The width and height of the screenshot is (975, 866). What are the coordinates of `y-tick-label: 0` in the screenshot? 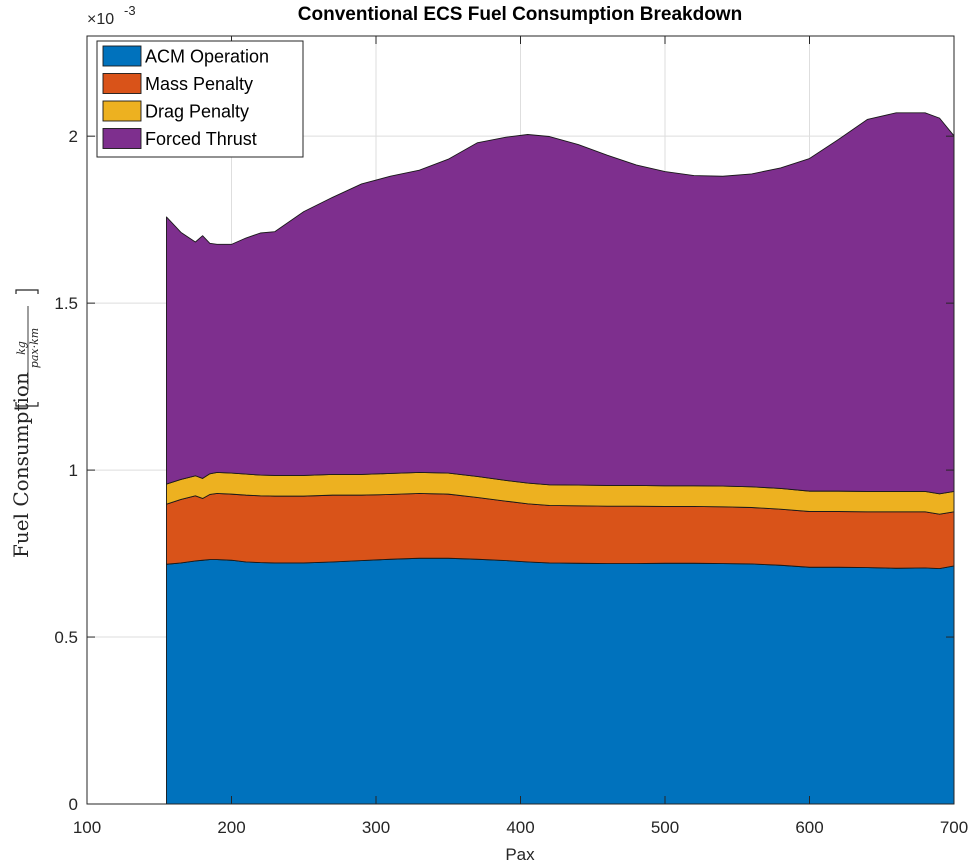 It's located at (73, 804).